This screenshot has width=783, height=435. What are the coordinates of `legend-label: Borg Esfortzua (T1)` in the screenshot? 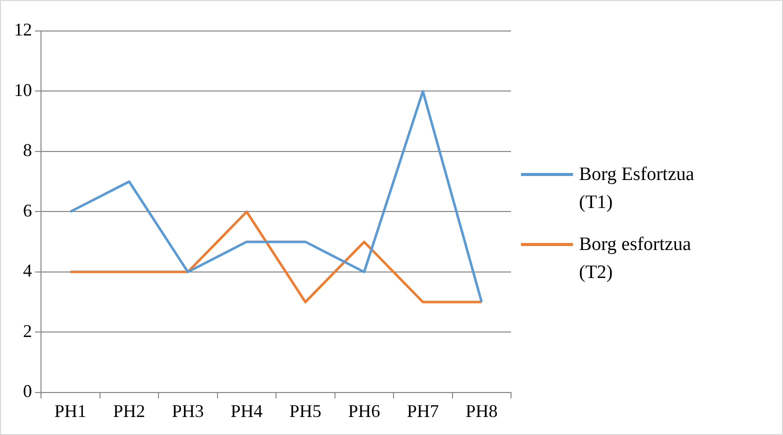 It's located at (637, 189).